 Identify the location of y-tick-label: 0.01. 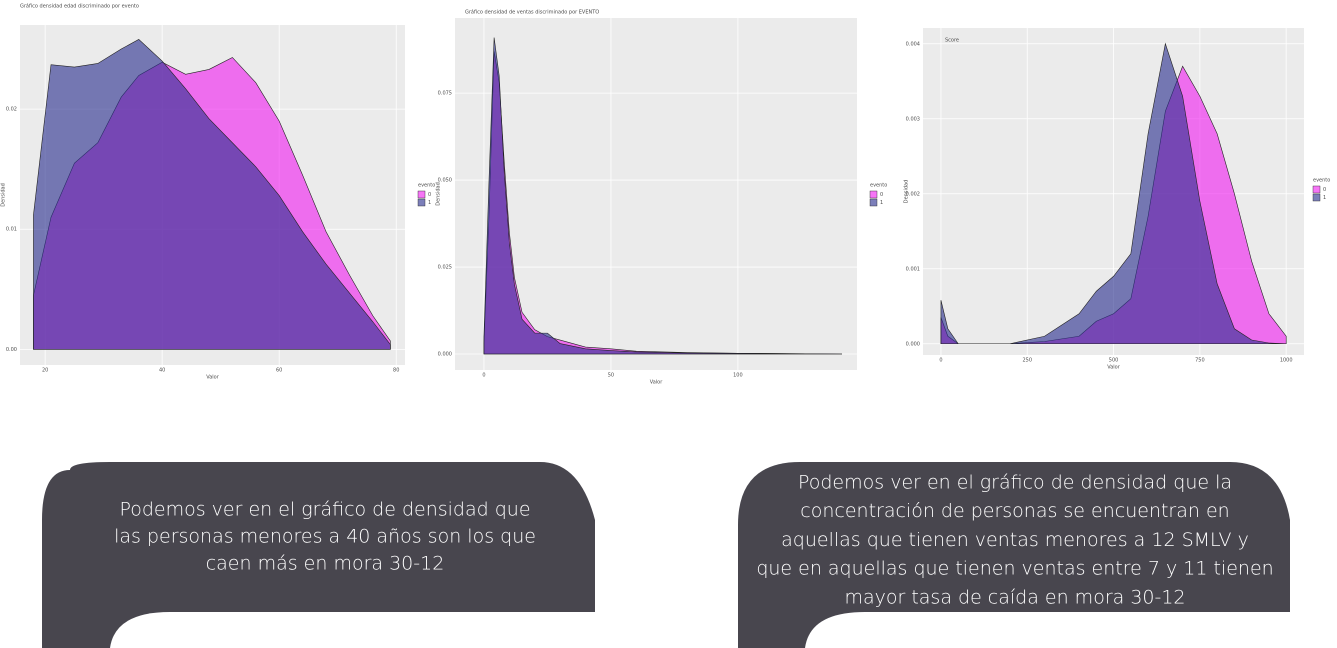
(11, 230).